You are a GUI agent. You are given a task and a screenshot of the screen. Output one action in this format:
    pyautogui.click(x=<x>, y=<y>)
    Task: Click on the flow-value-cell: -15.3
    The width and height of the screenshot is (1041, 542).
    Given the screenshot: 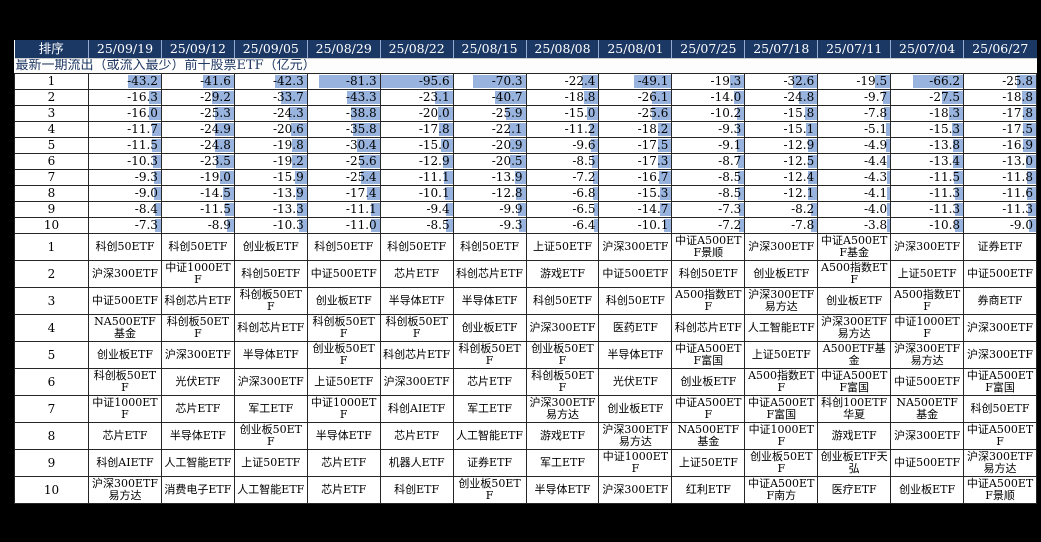 What is the action you would take?
    pyautogui.click(x=927, y=129)
    